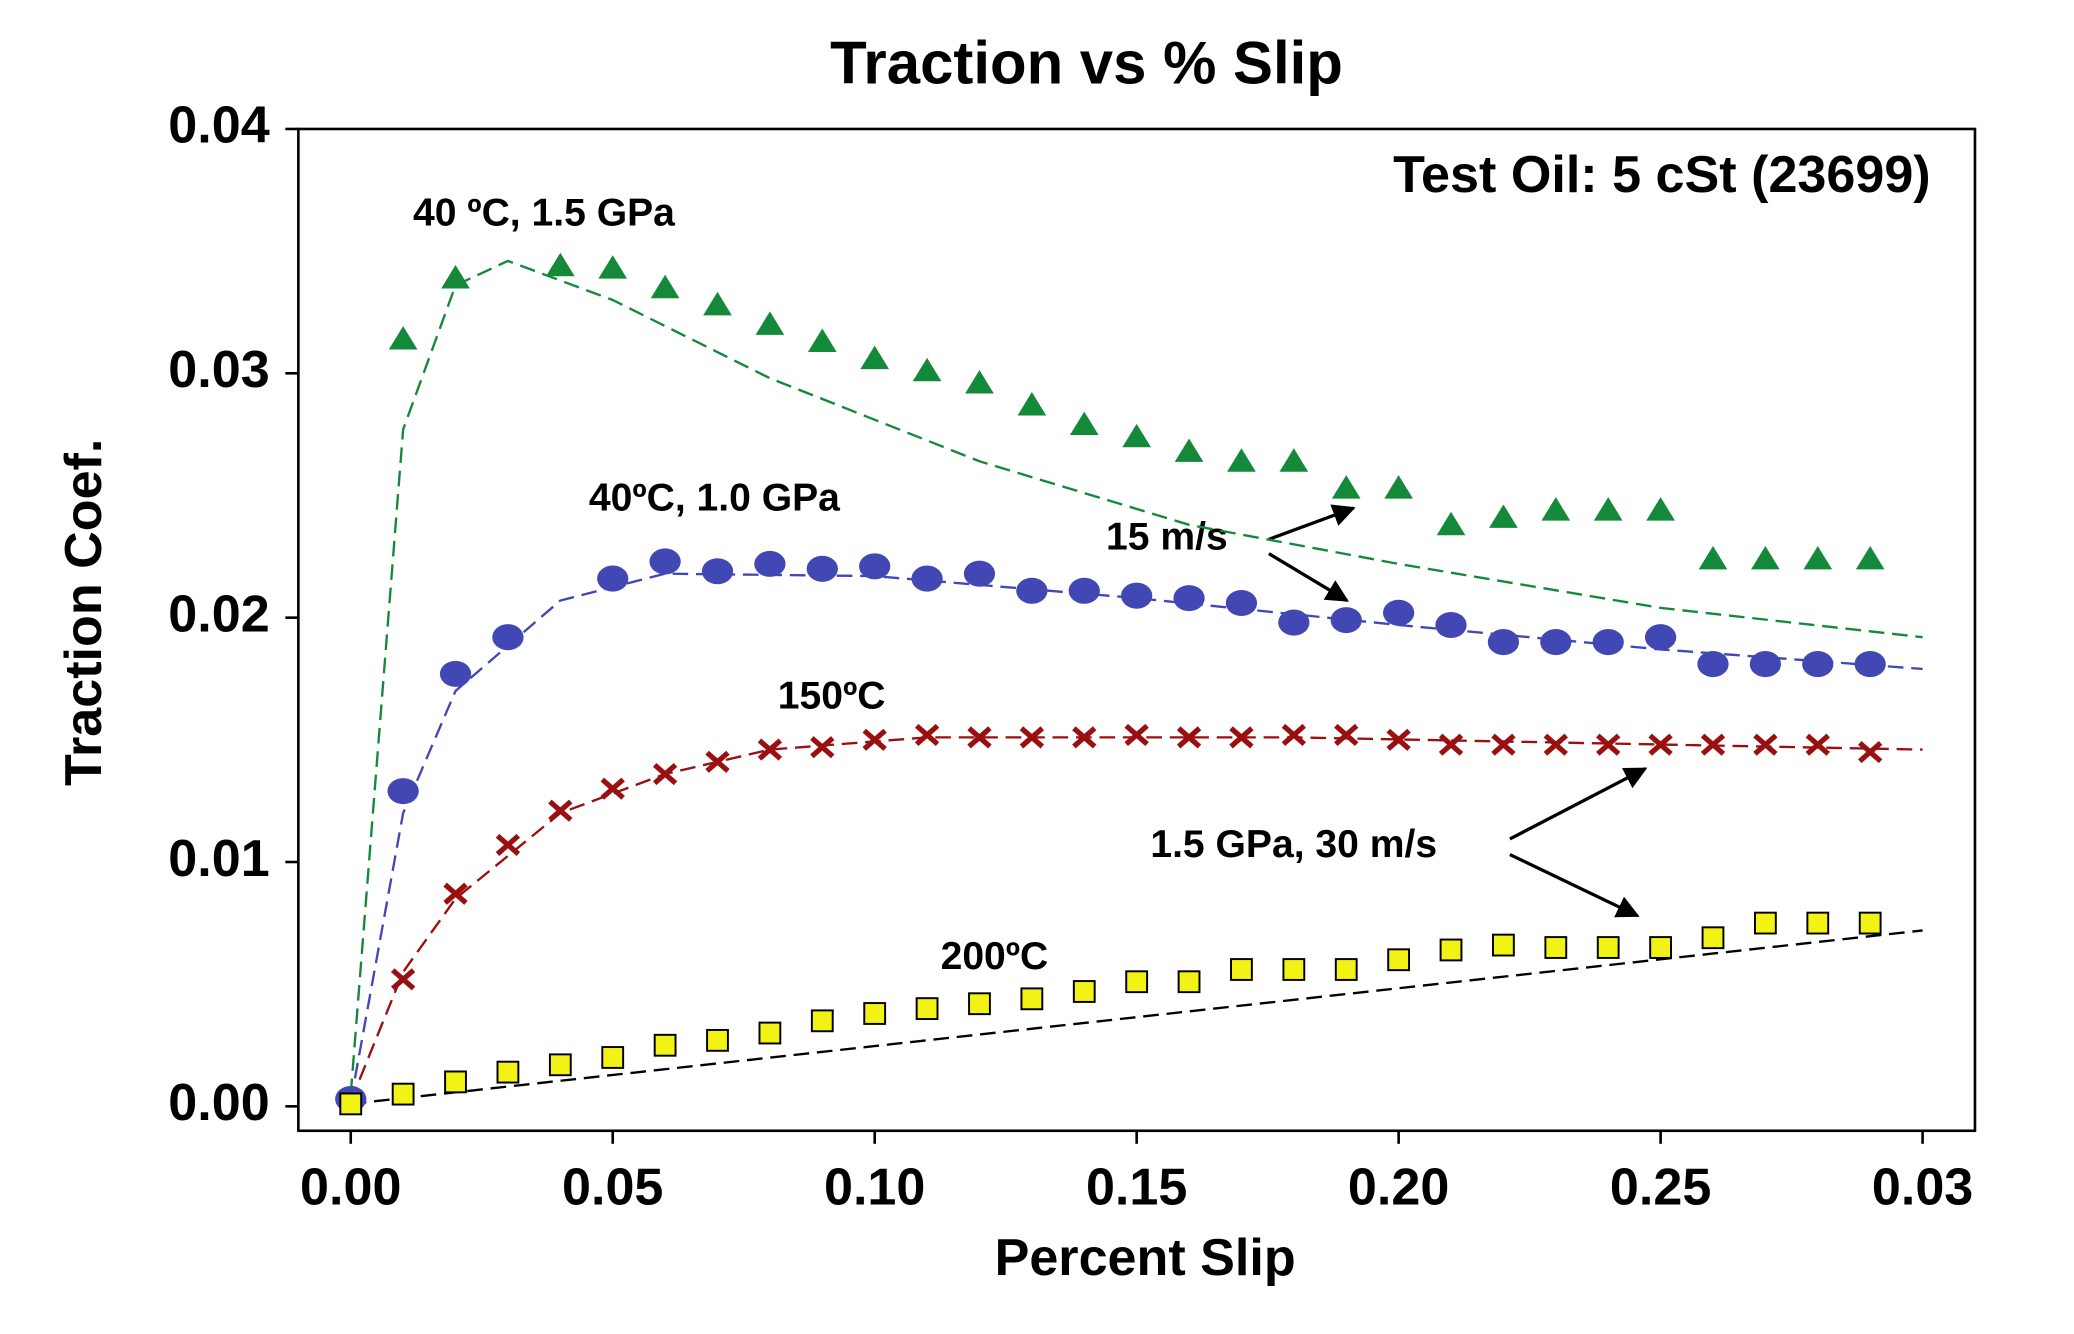  Describe the element at coordinates (1398, 1187) in the screenshot. I see `x-tick-label: 0.20` at that location.